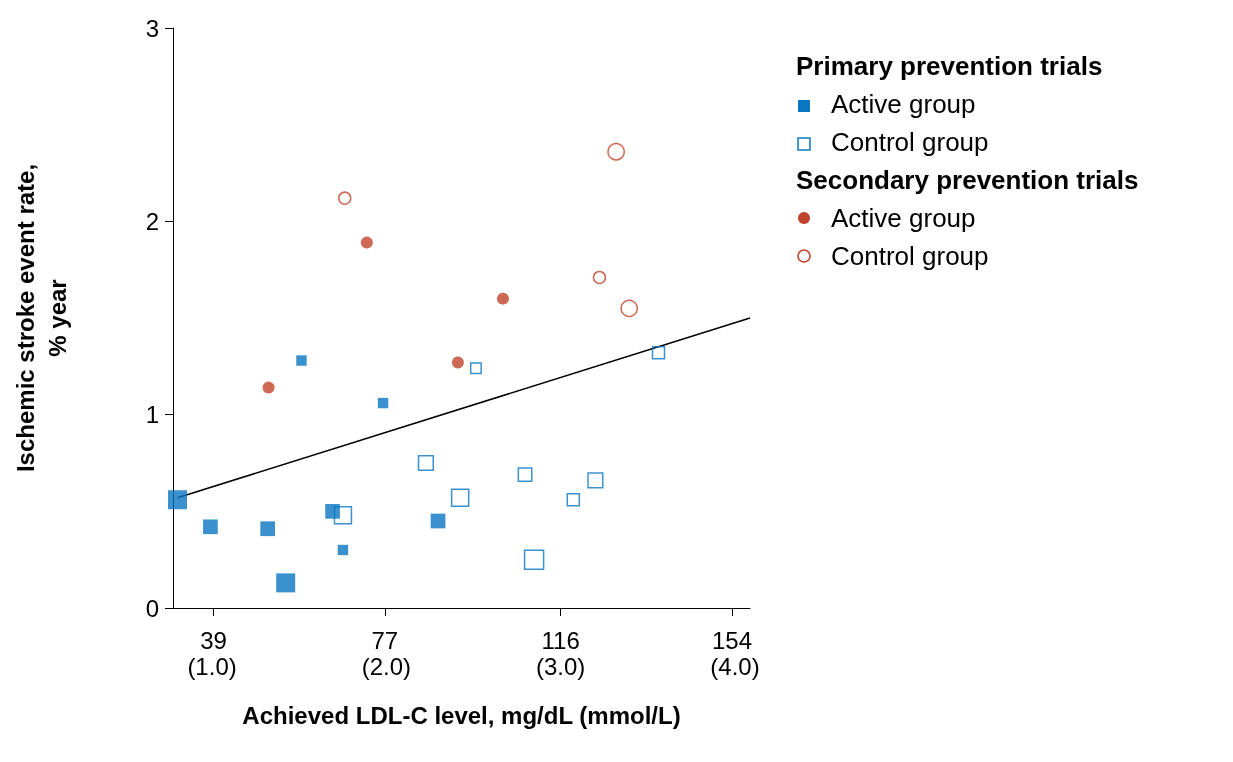 The image size is (1233, 762). What do you see at coordinates (152, 608) in the screenshot?
I see `y-tick-label: 0` at bounding box center [152, 608].